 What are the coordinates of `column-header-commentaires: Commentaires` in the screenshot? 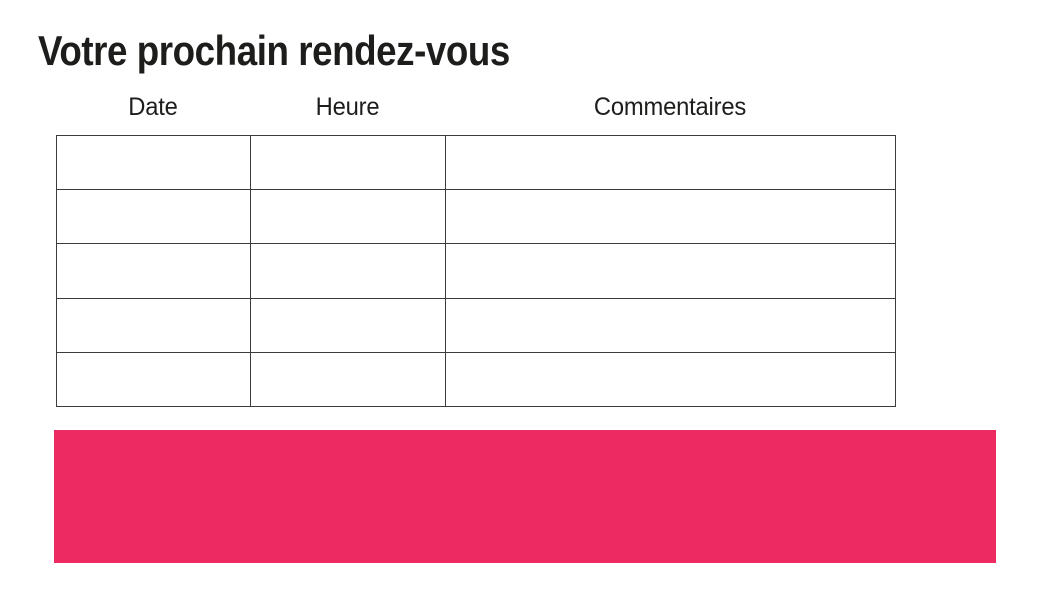 It's located at (670, 107).